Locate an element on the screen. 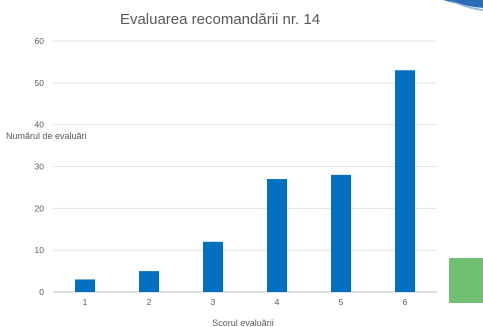 The image size is (483, 327). corner-decoration is located at coordinates (463, 7).